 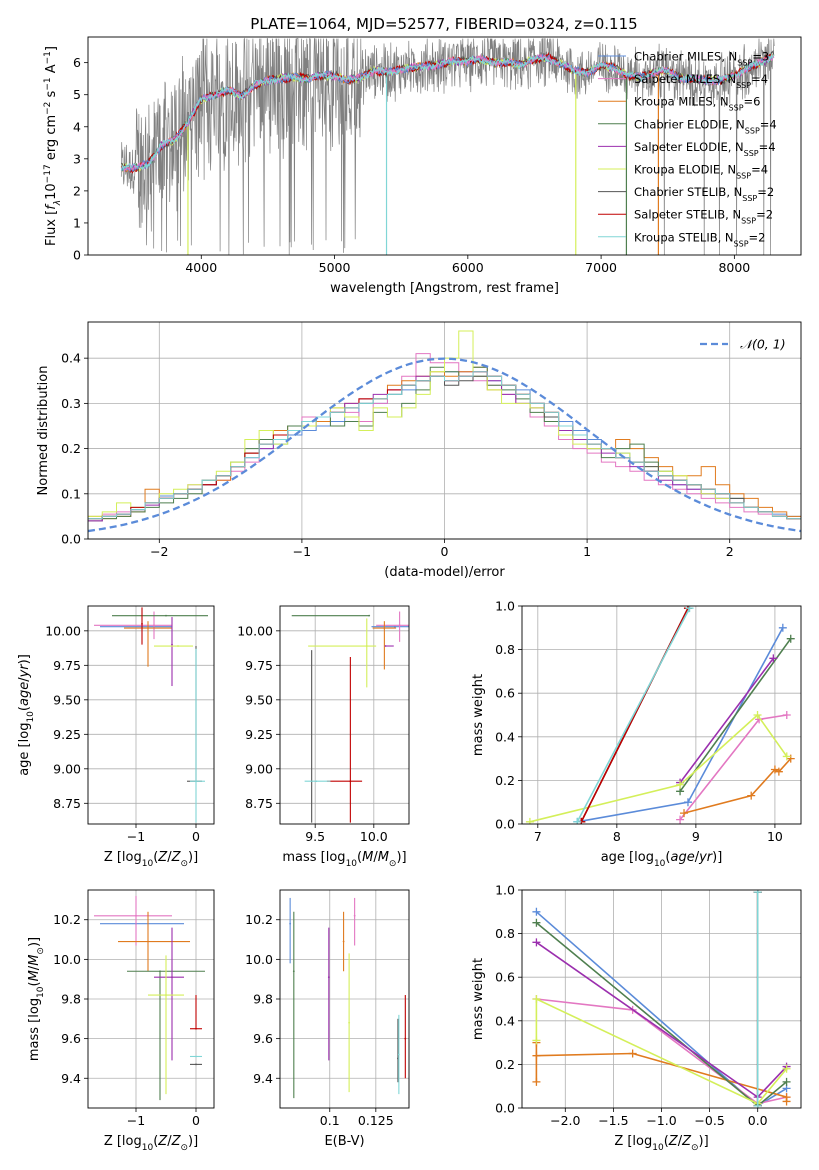 I want to click on x-tick-label: 5000, so click(x=335, y=267).